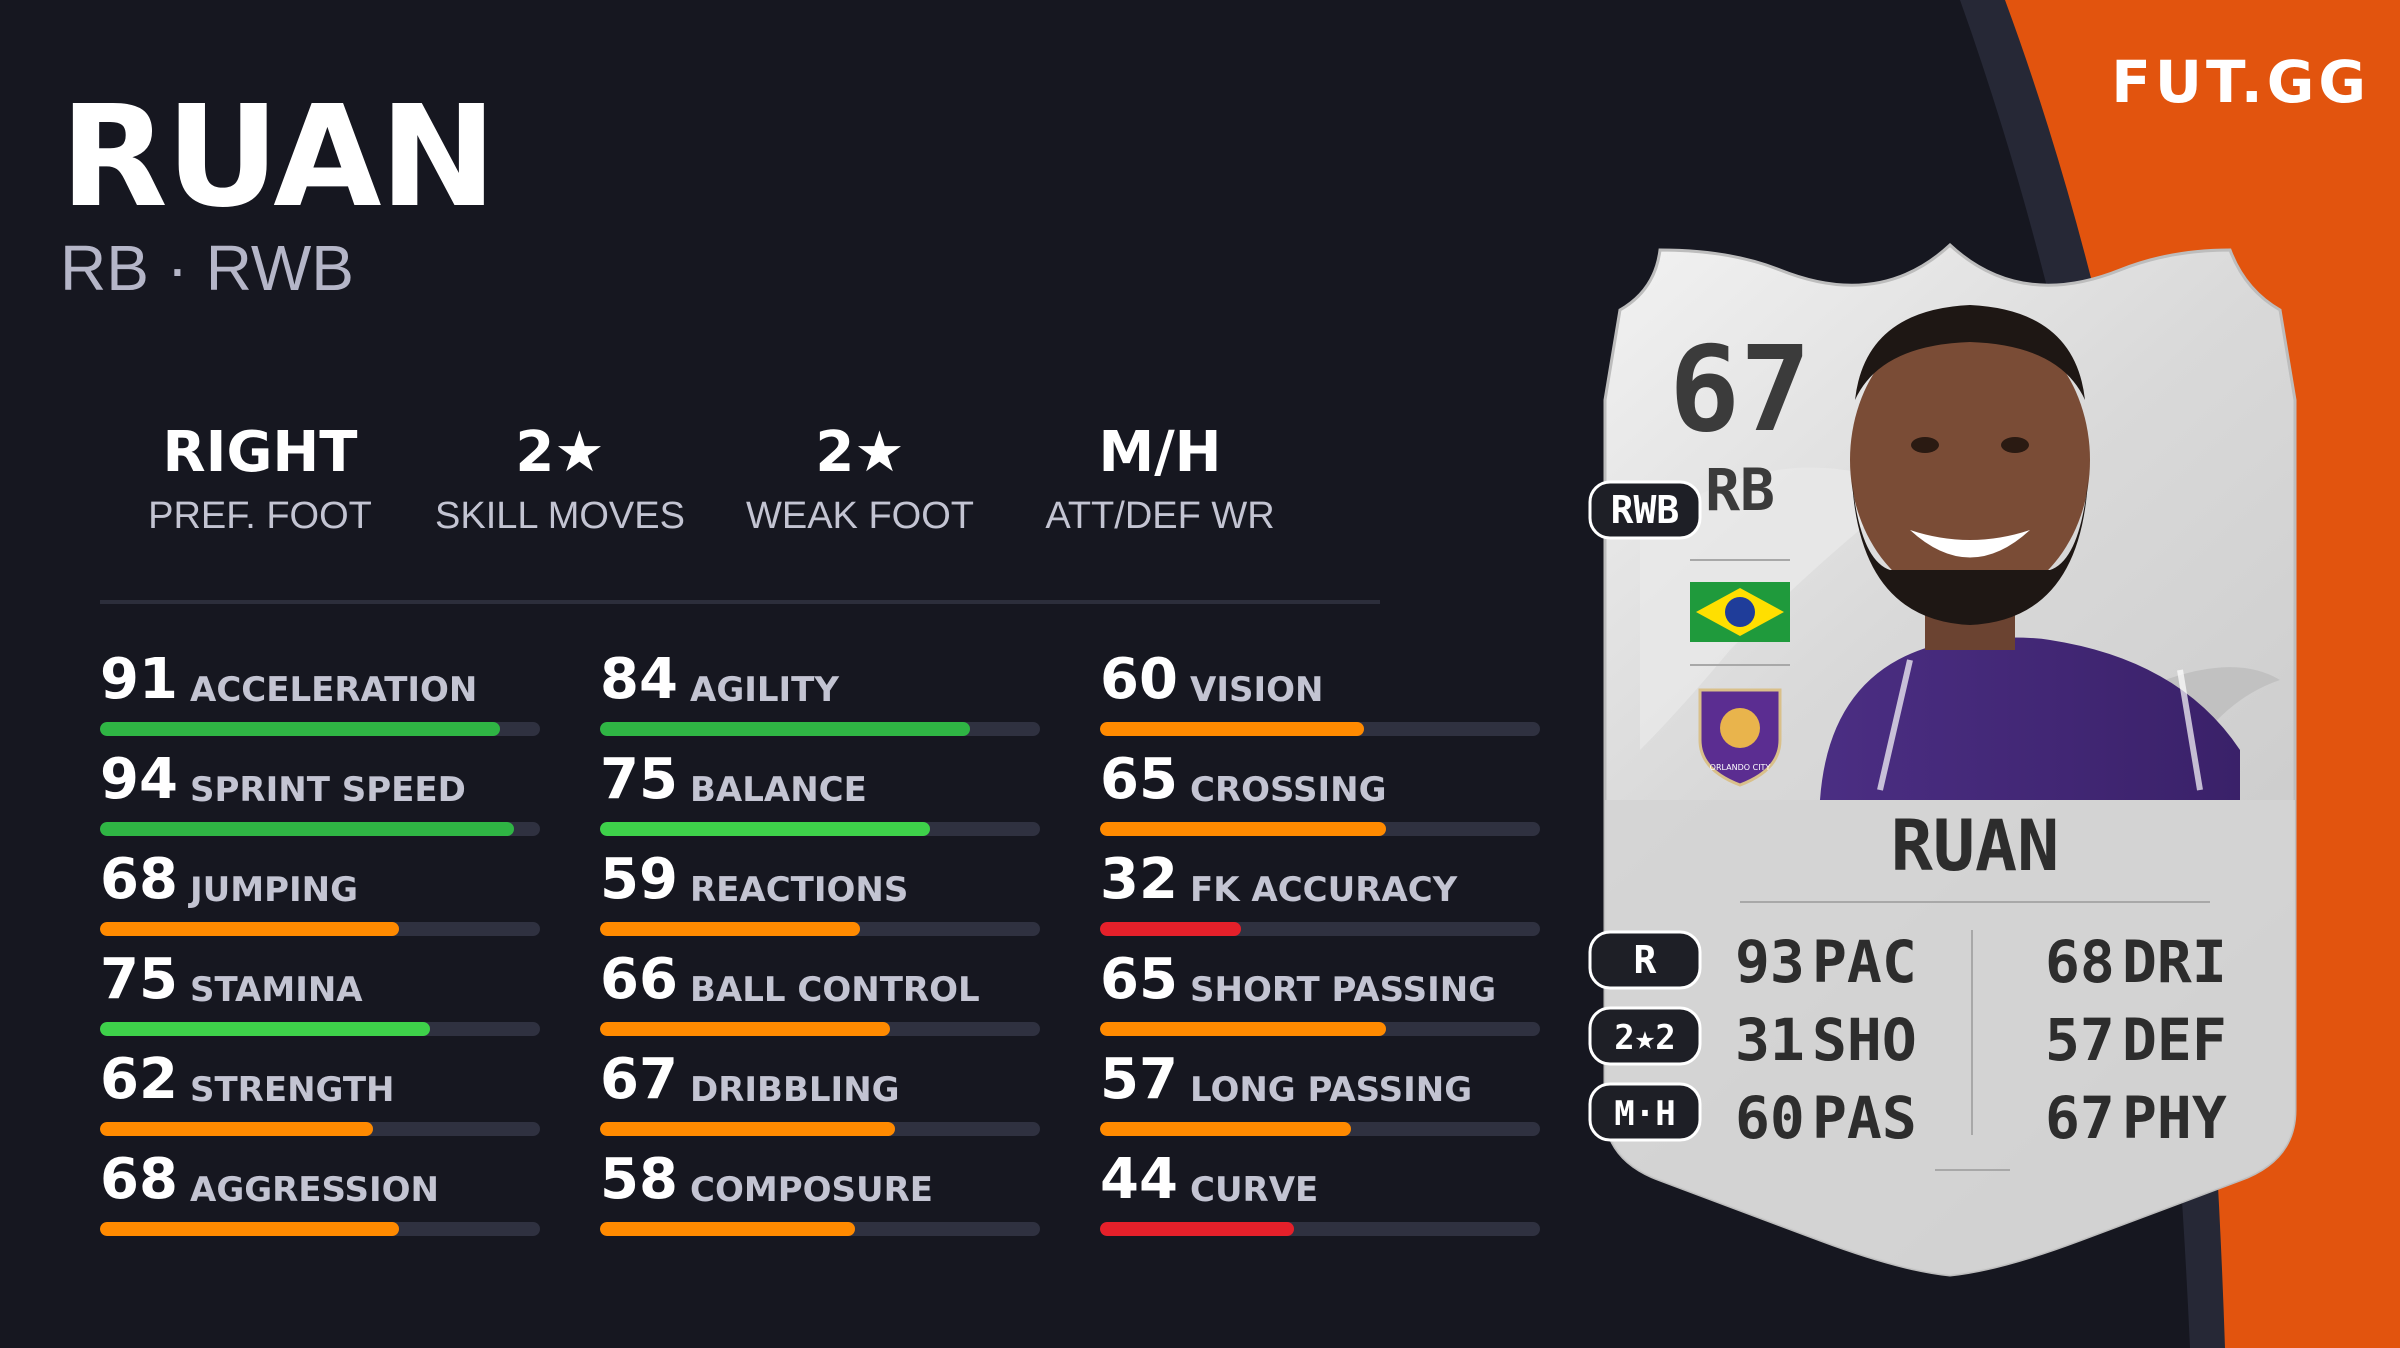 The height and width of the screenshot is (1348, 2400). Describe the element at coordinates (2240, 82) in the screenshot. I see `brand-logo: FUT.GG` at that location.